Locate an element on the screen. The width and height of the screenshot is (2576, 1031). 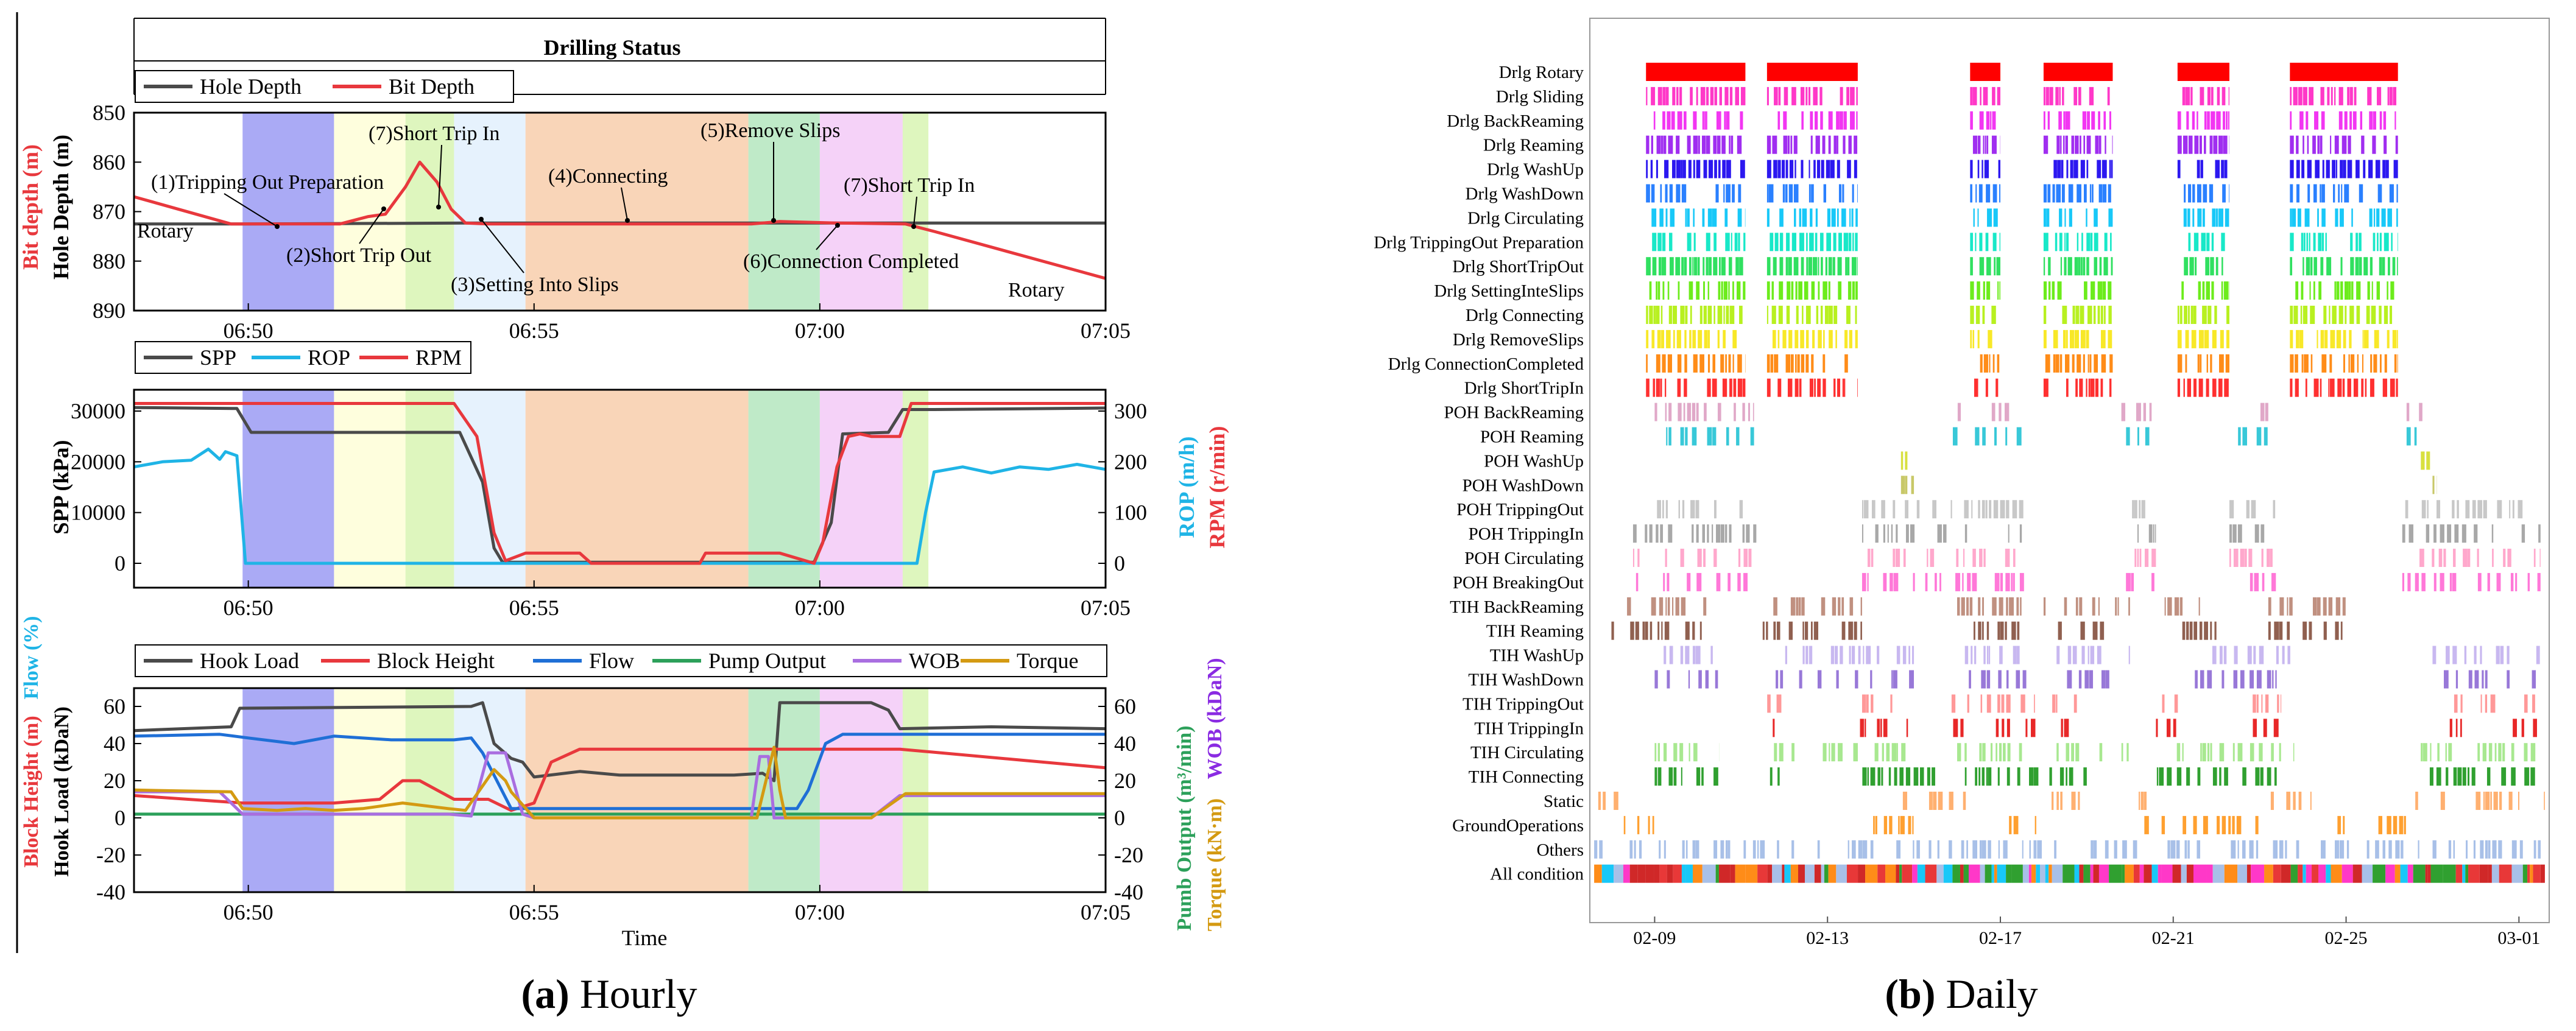
rop-line is located at coordinates (619, 506).